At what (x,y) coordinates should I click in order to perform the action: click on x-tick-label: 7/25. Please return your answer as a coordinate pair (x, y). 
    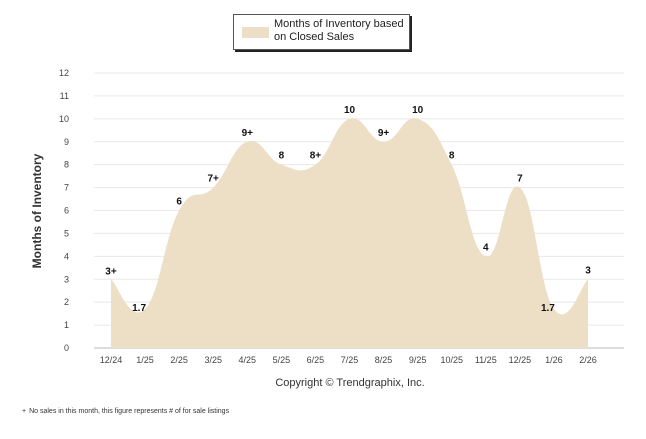
    Looking at the image, I should click on (350, 360).